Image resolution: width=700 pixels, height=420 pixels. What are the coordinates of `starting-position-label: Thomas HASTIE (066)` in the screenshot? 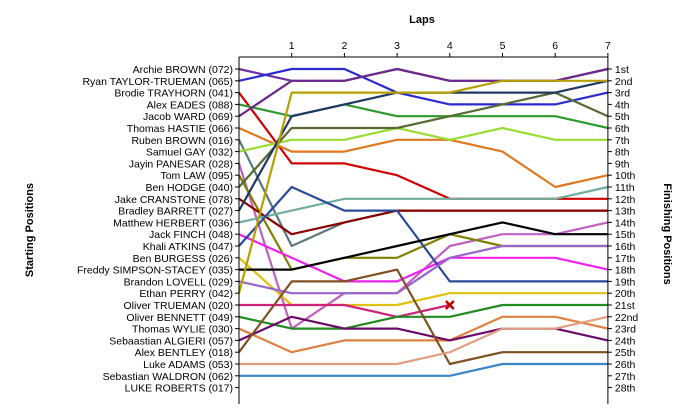 It's located at (180, 129).